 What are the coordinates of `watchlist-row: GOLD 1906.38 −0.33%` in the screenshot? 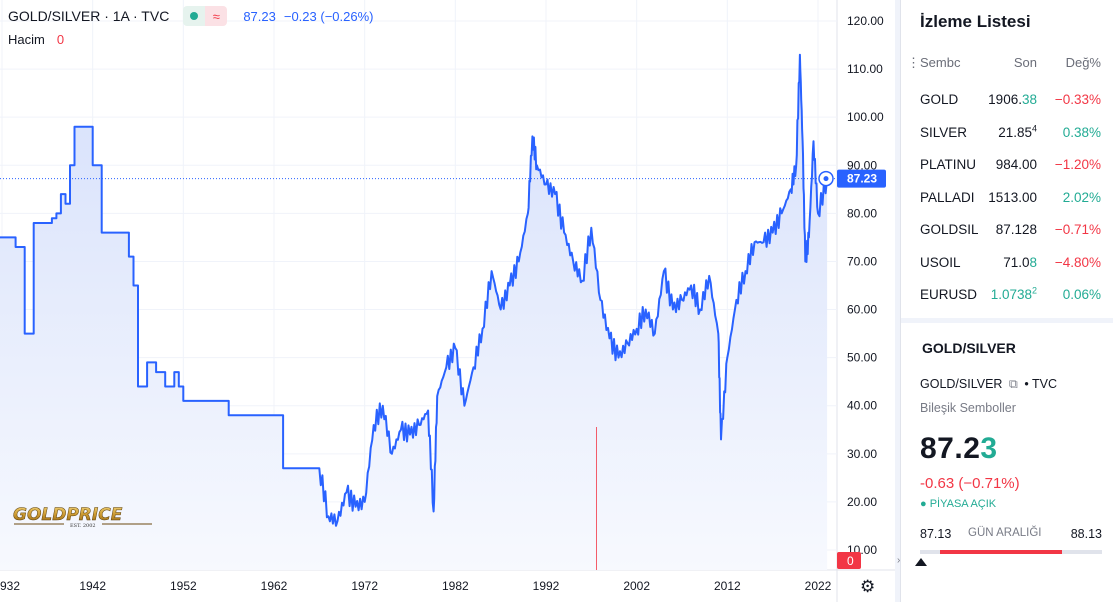 It's located at (1007, 100).